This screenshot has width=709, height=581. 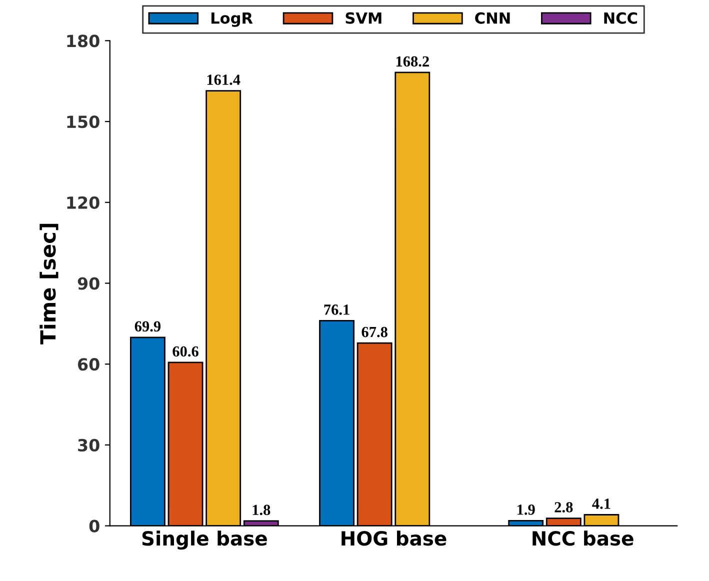 I want to click on x-tick-label: Single base, so click(x=204, y=540).